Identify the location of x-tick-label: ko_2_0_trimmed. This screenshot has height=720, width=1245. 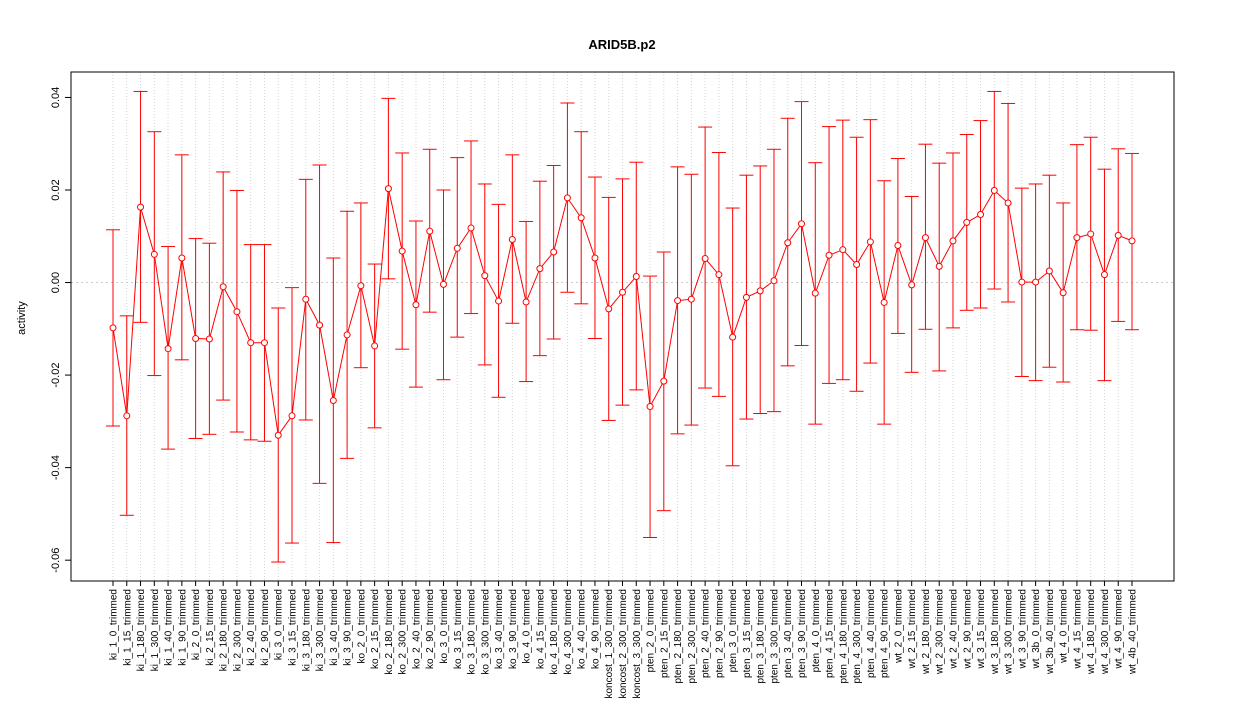
(361, 626).